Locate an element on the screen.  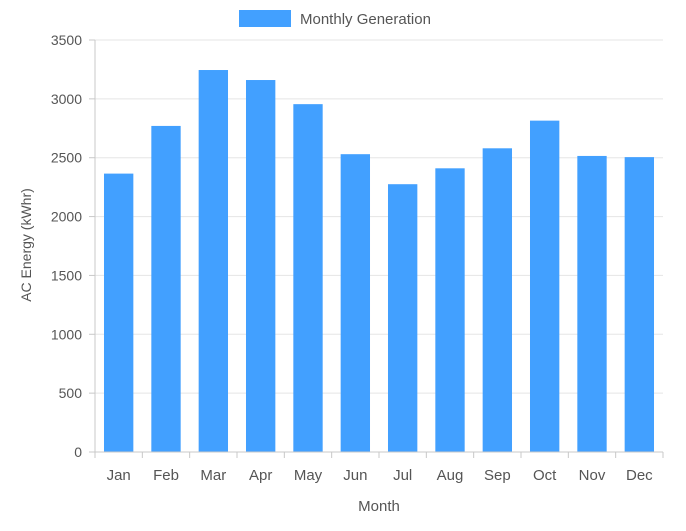
y-tick-label: 500 is located at coordinates (71, 393).